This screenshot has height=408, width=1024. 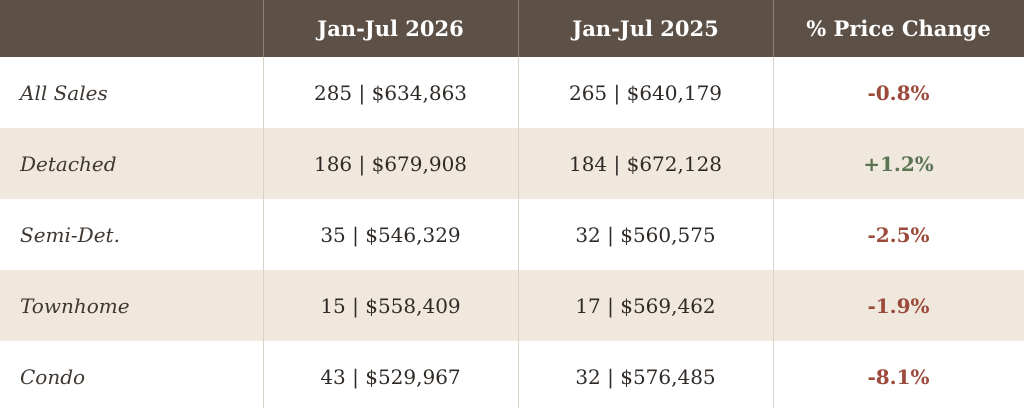 What do you see at coordinates (390, 234) in the screenshot?
I see `value-2026: 35 | $546,329` at bounding box center [390, 234].